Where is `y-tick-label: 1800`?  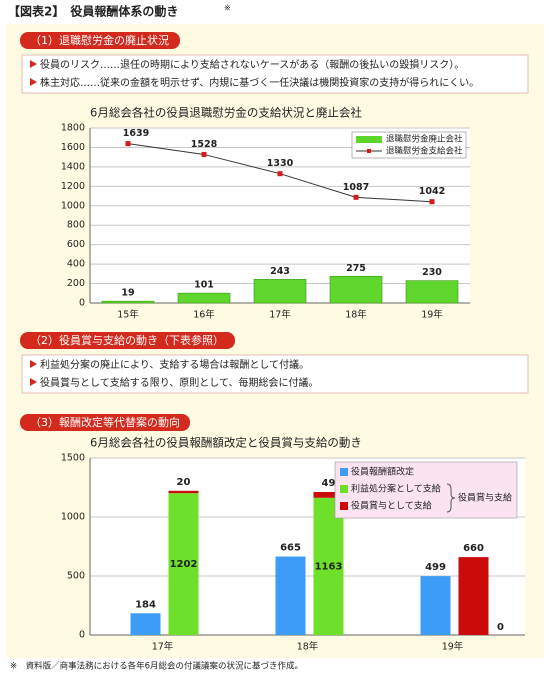
y-tick-label: 1800 is located at coordinates (73, 128).